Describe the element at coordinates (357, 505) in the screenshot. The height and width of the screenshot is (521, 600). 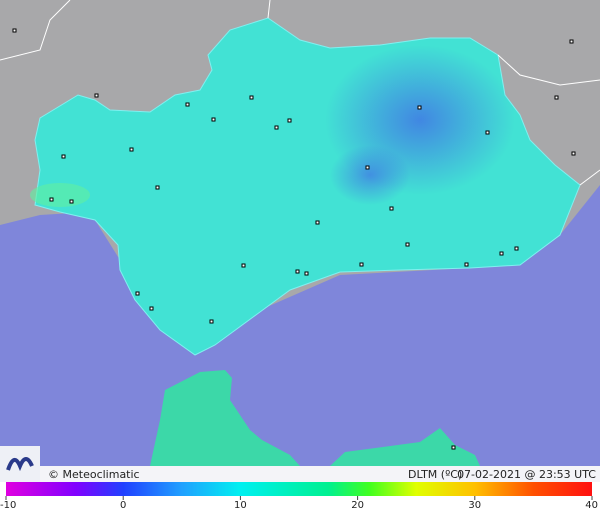
I see `scale-tick-label: 20` at that location.